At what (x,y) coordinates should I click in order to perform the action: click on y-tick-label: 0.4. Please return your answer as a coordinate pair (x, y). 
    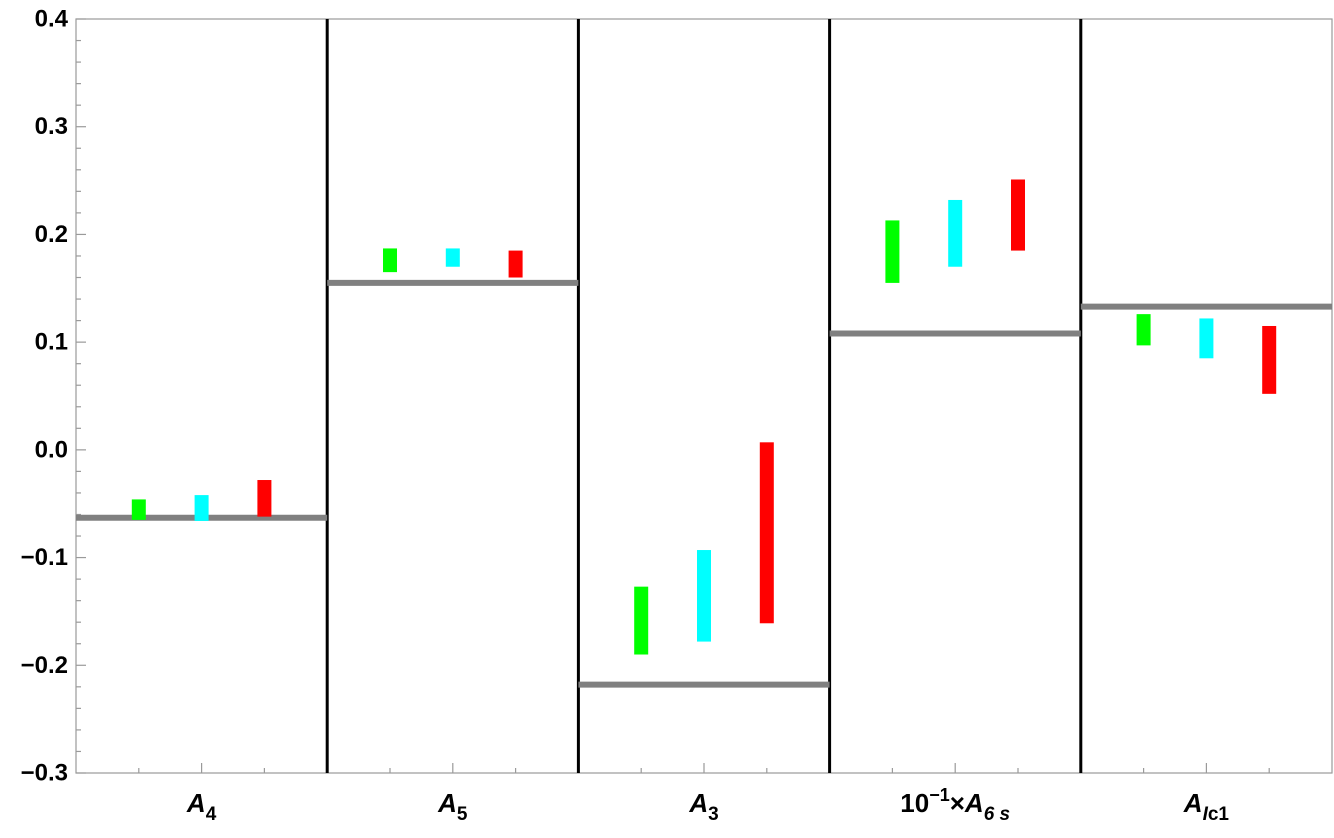
    Looking at the image, I should click on (52, 19).